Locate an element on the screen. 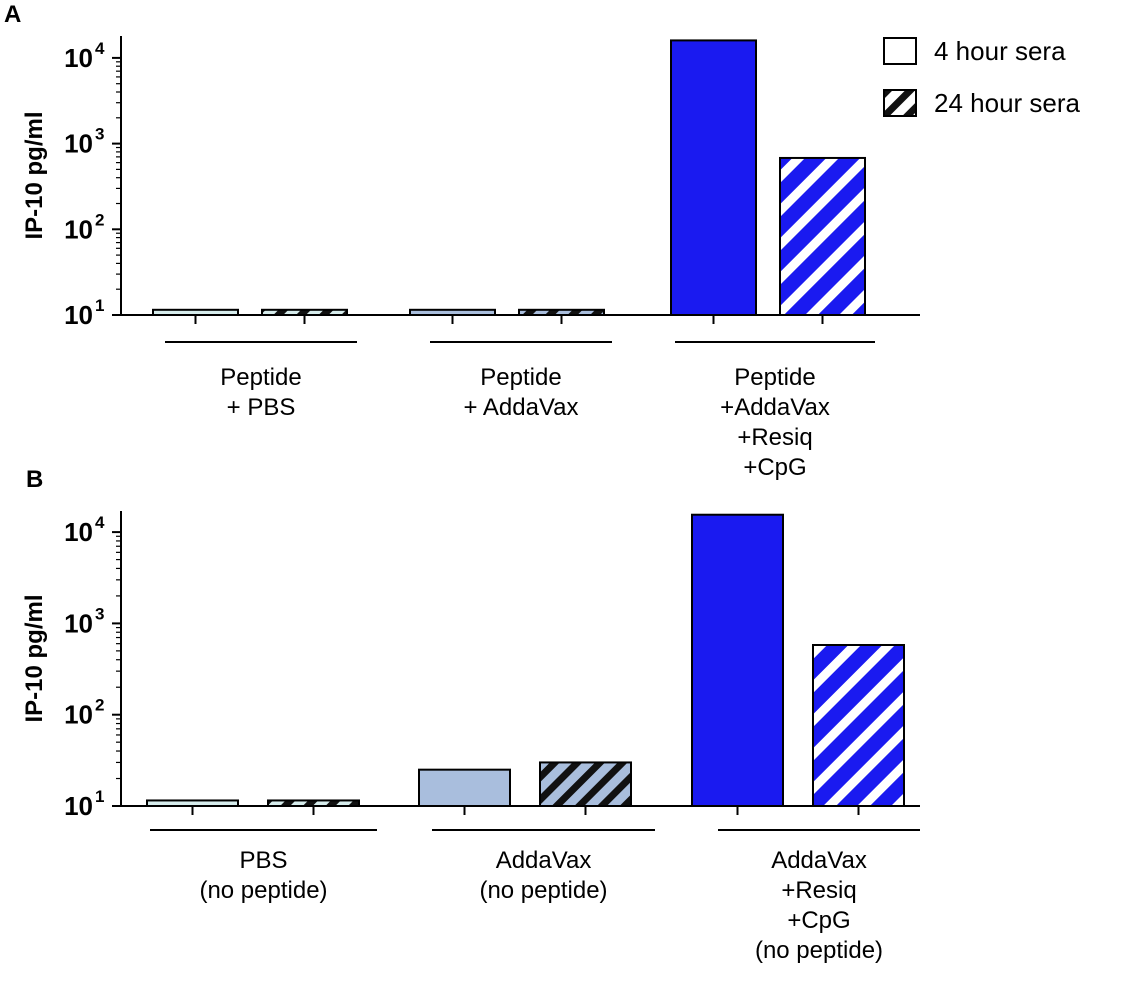 This screenshot has width=1129, height=990. bar-A-group1-4h is located at coordinates (195, 312).